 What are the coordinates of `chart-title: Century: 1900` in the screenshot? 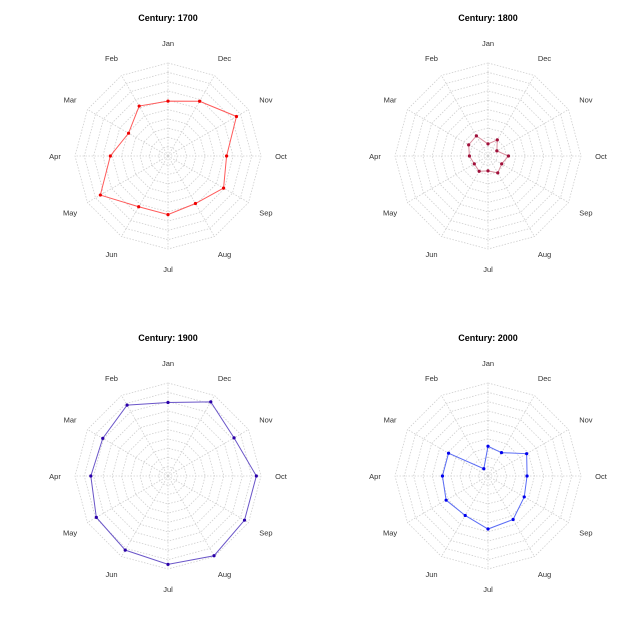 It's located at (168, 338).